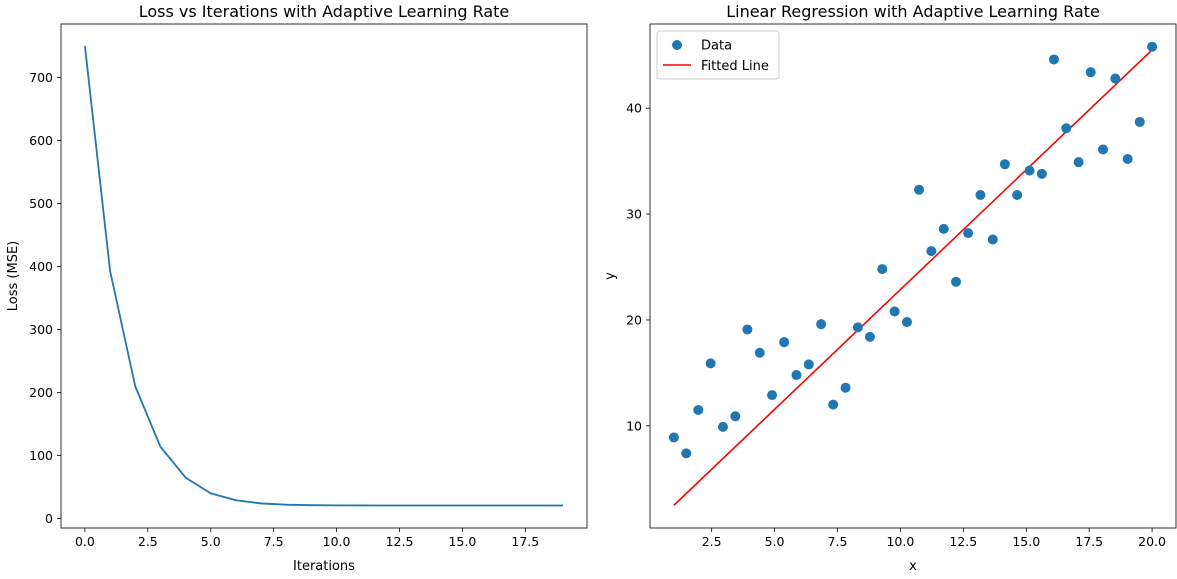  What do you see at coordinates (41, 77) in the screenshot?
I see `loss-y-tick-label: 700` at bounding box center [41, 77].